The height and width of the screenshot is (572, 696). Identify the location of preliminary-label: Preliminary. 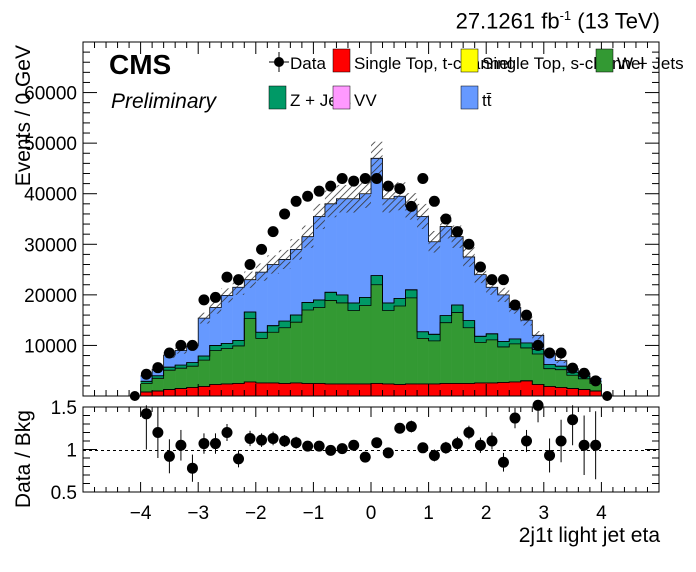
(164, 101).